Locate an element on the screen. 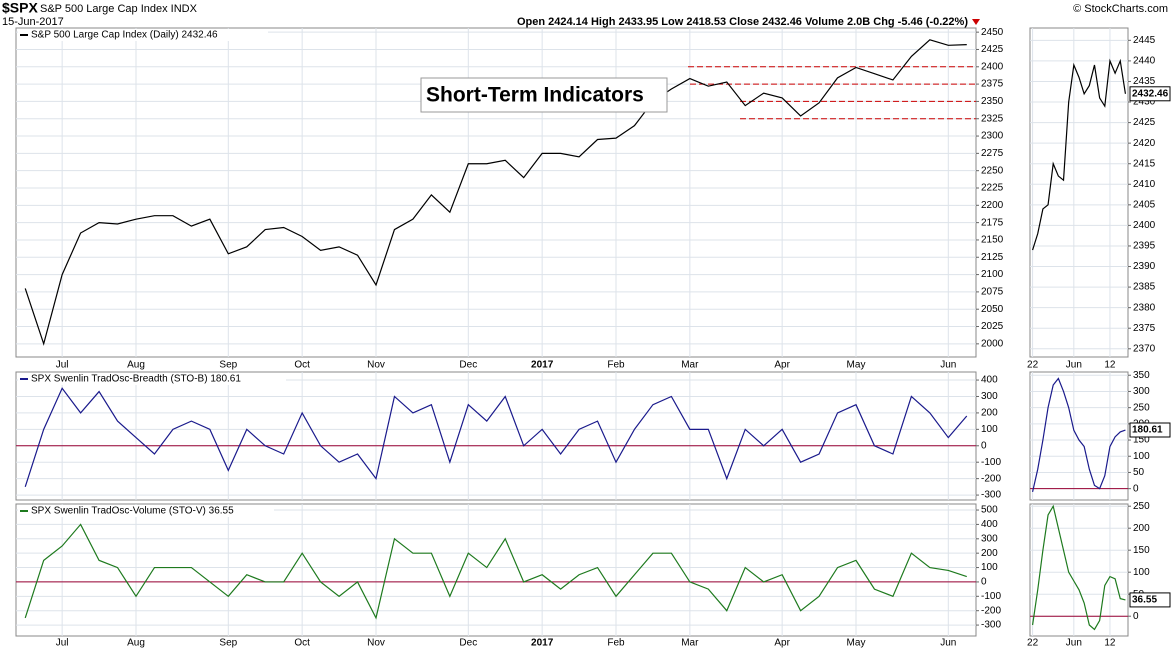 Image resolution: width=1174 pixels, height=655 pixels. last-value-label: 2432.46 is located at coordinates (1150, 93).